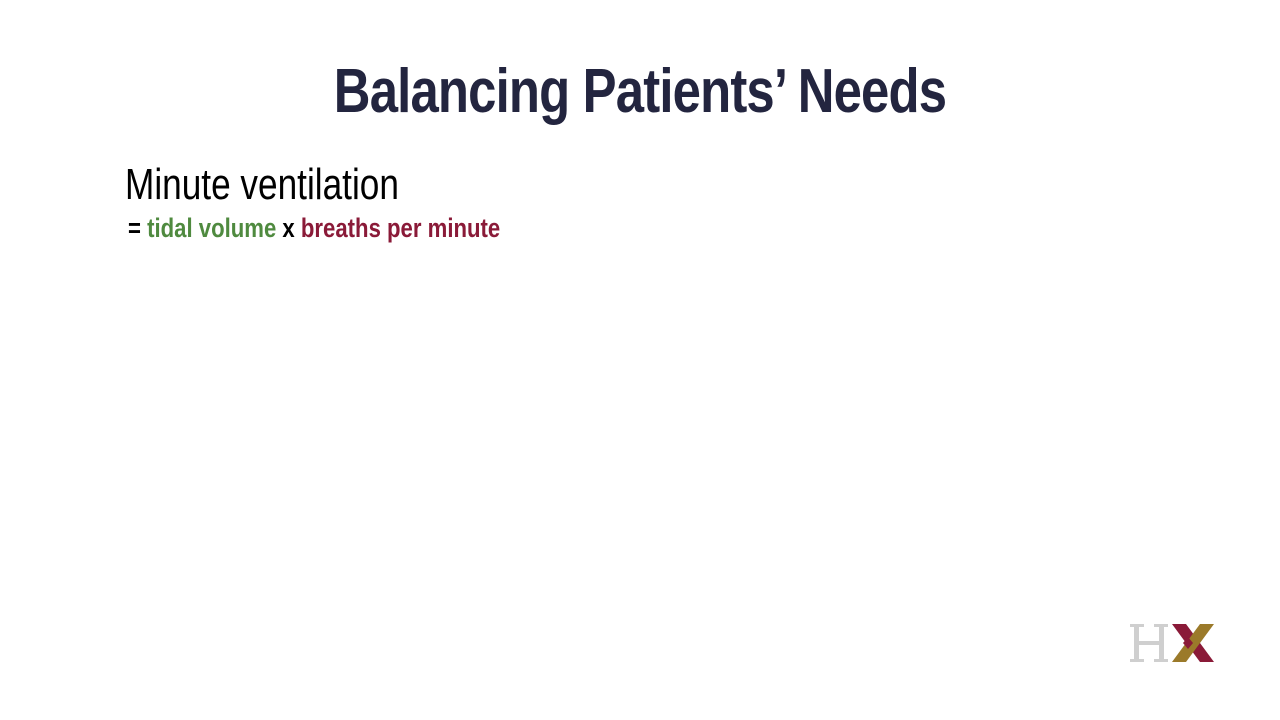 The image size is (1280, 720). What do you see at coordinates (1149, 643) in the screenshot?
I see `logo-letter-h` at bounding box center [1149, 643].